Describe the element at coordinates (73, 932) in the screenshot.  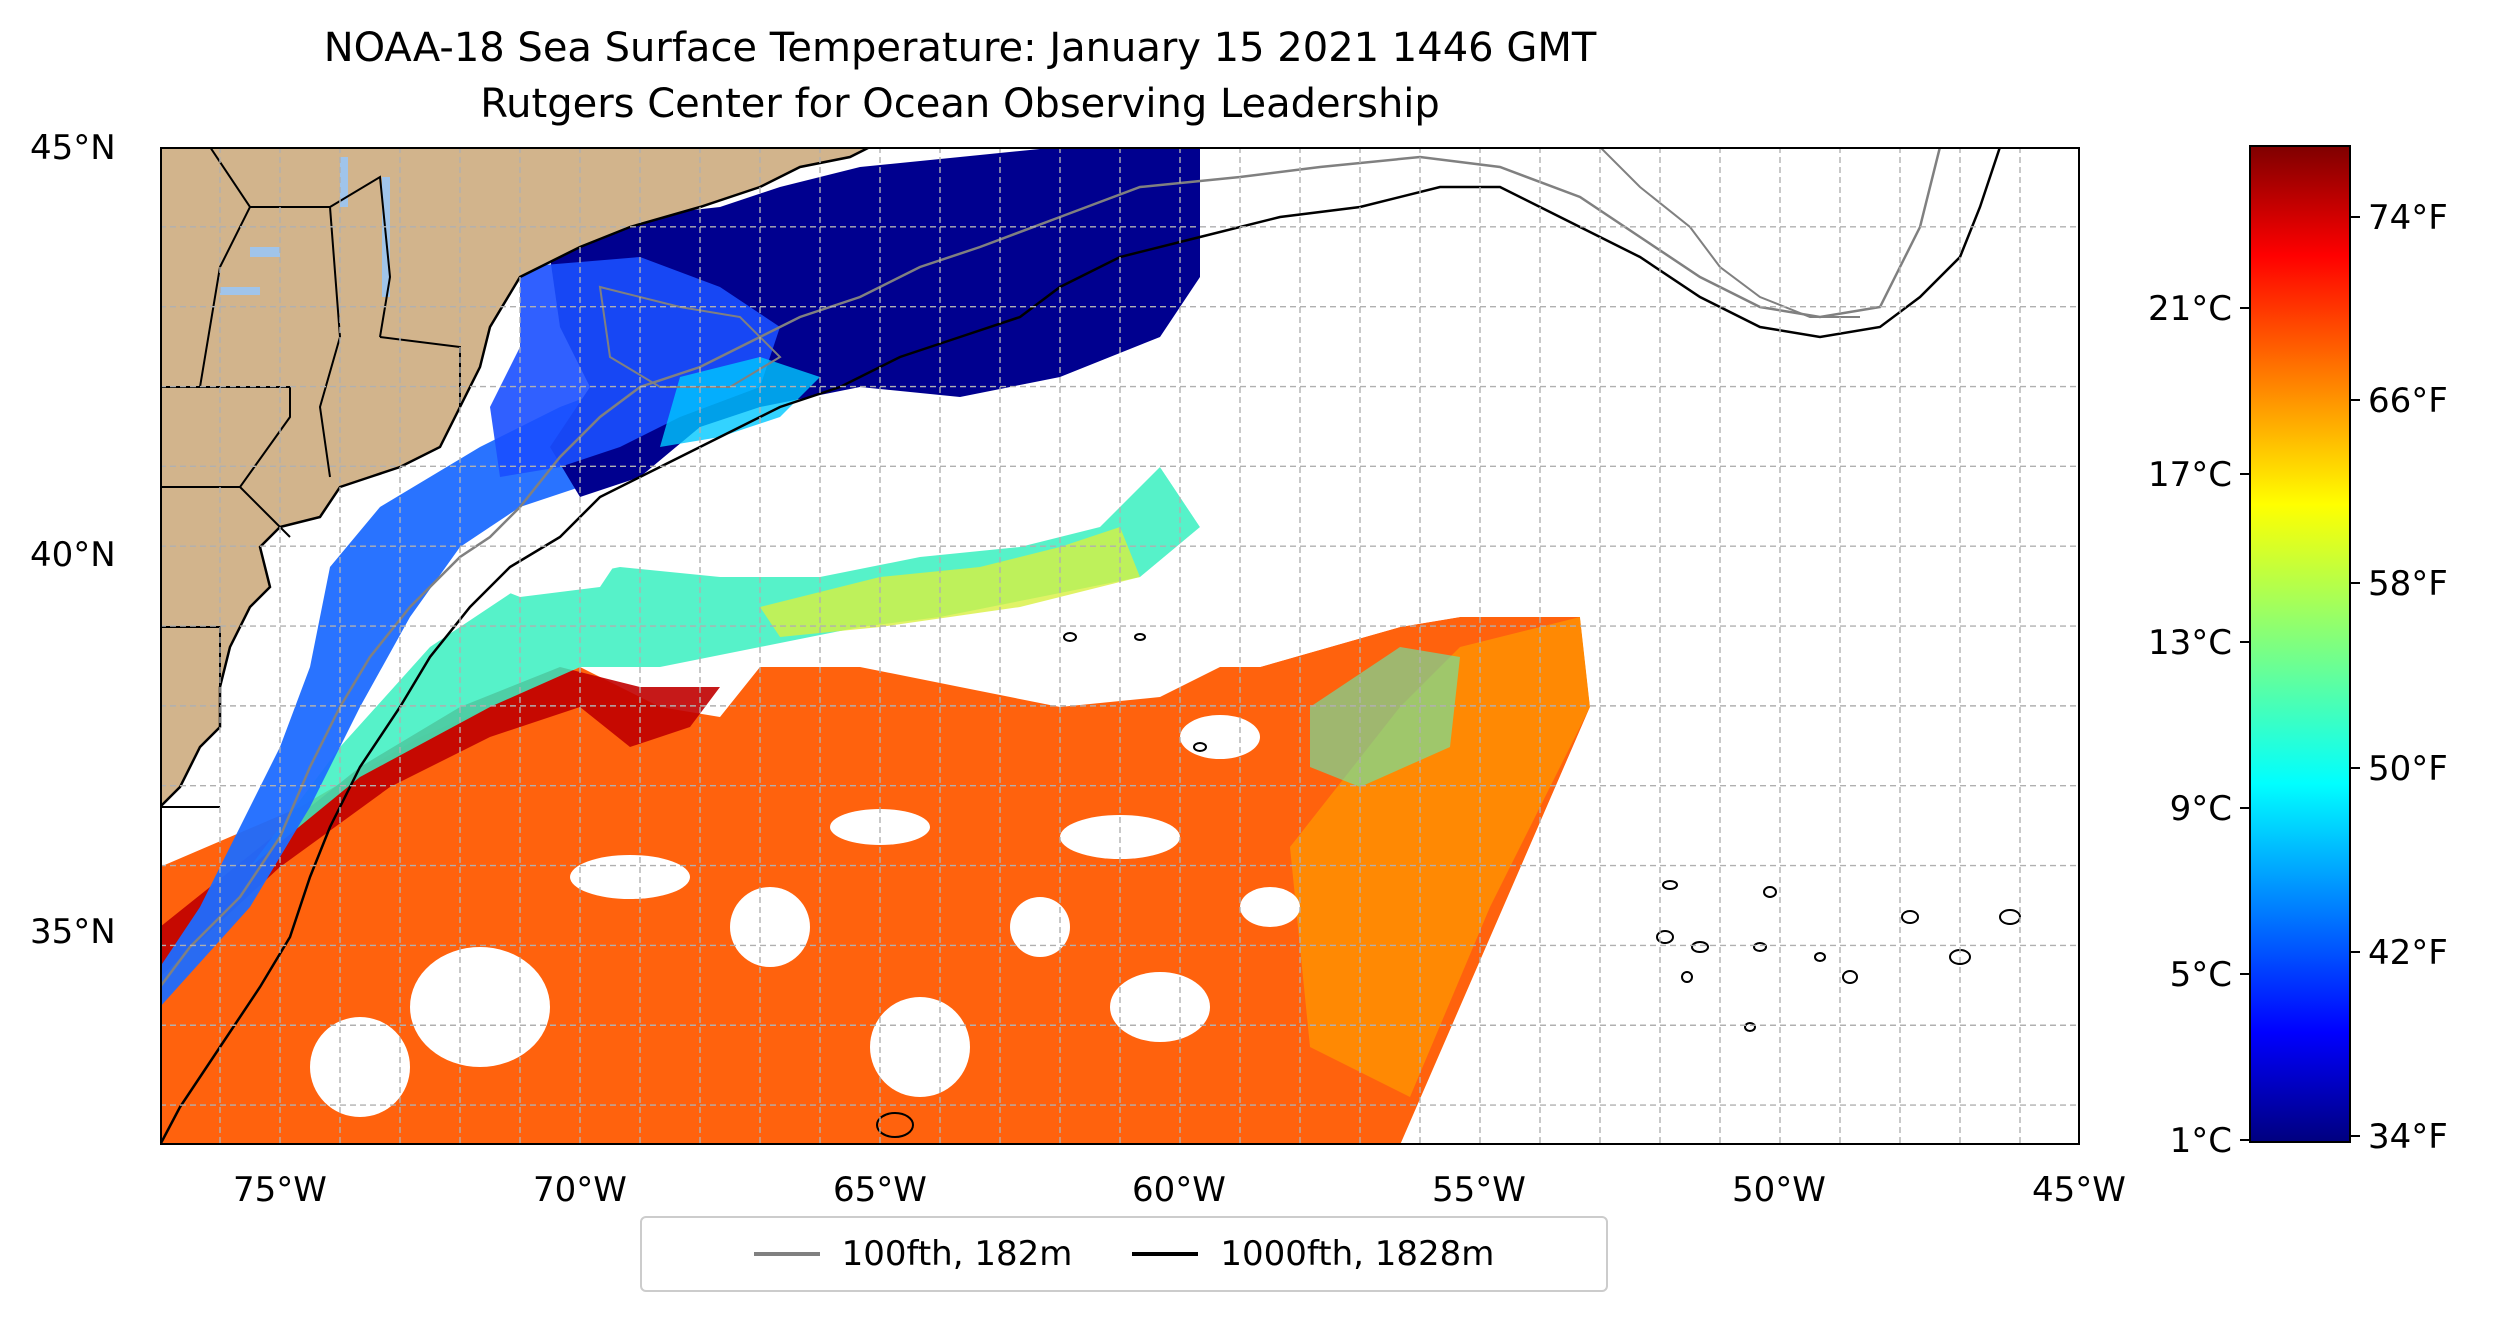
I see `lat-tick-label: 35°N` at that location.